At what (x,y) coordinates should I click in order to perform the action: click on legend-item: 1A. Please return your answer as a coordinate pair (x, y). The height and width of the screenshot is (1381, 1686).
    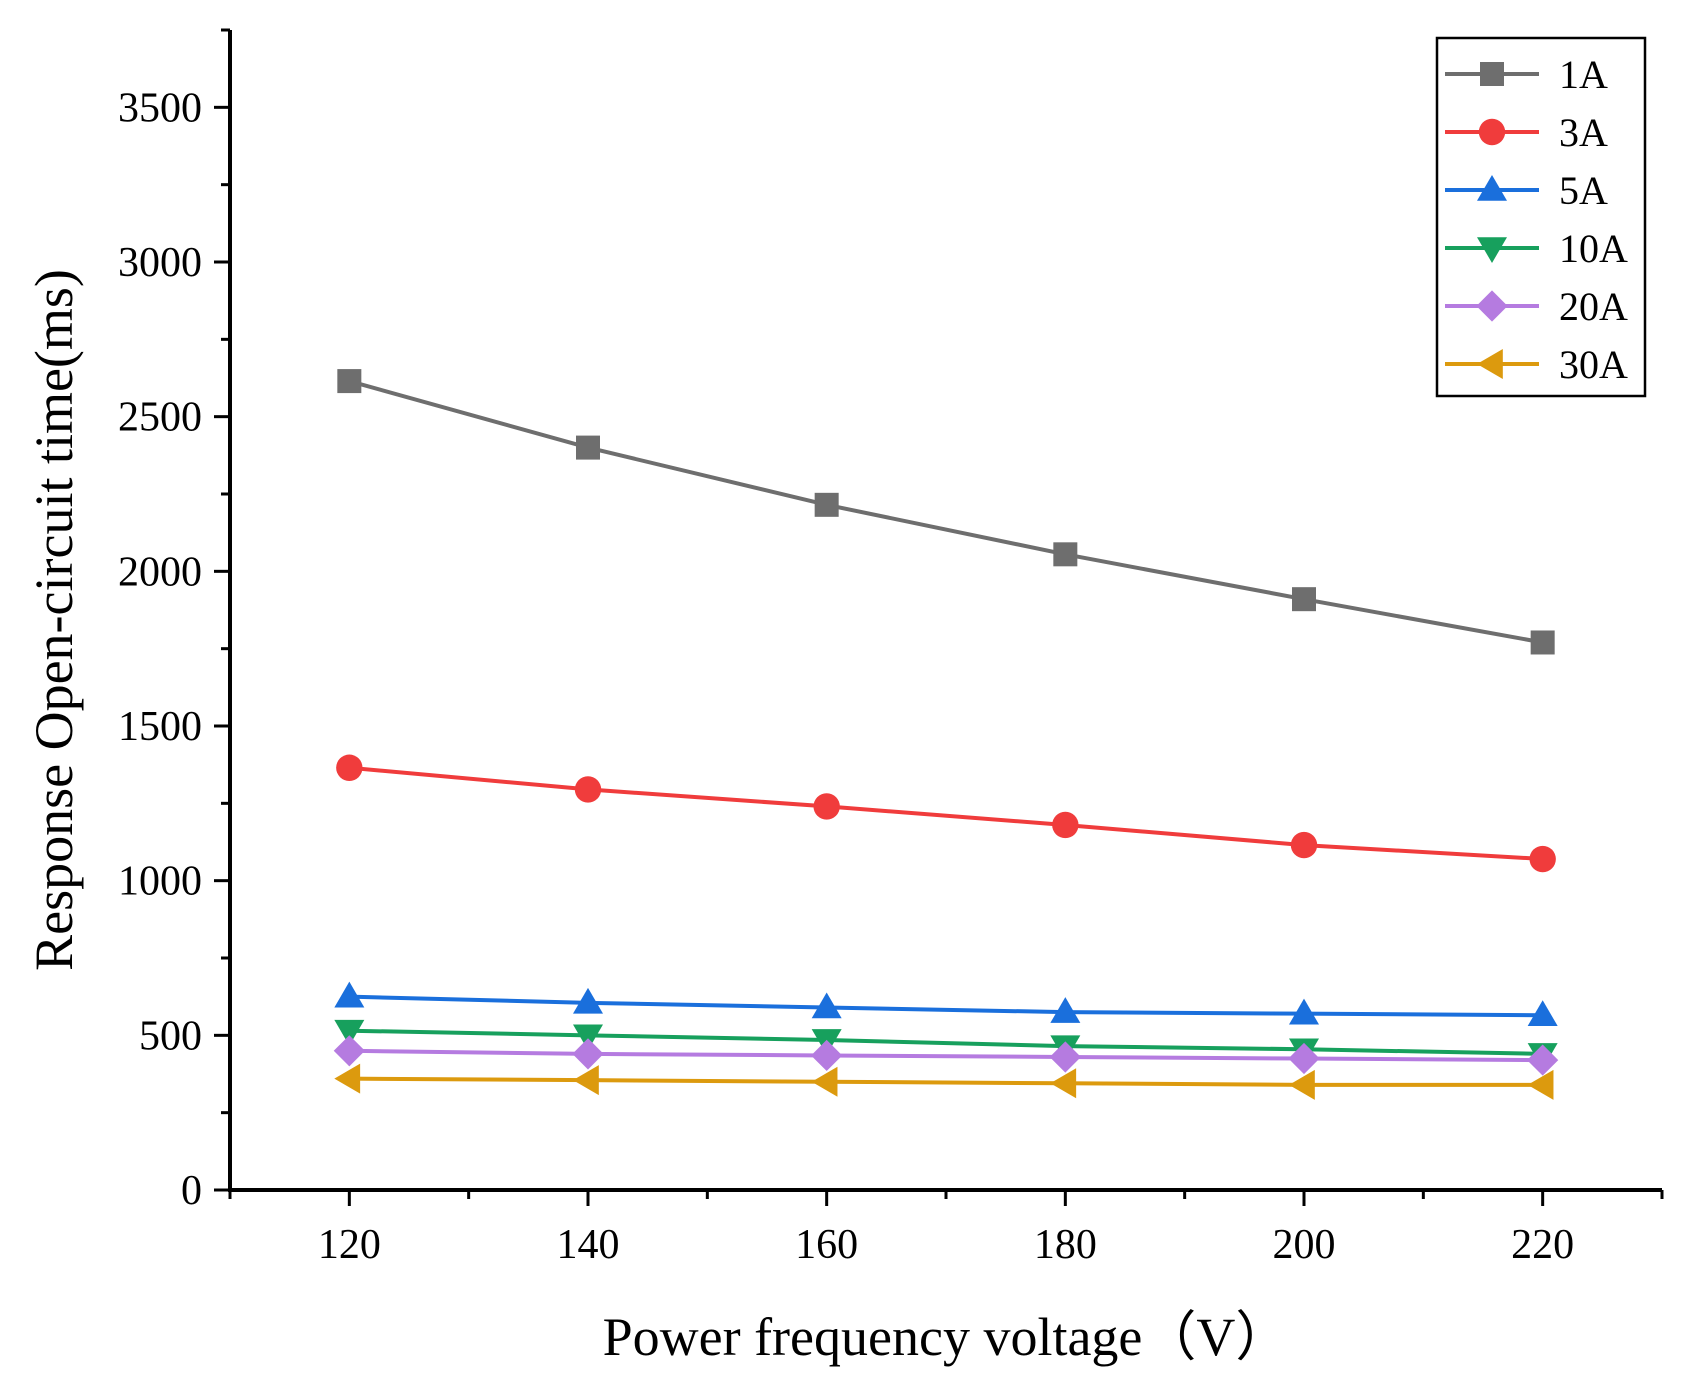
    Looking at the image, I should click on (1526, 74).